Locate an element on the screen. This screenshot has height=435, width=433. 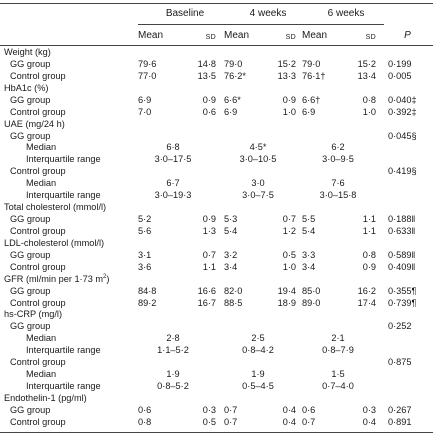
cell-w4-mean: 76·2* is located at coordinates (235, 75).